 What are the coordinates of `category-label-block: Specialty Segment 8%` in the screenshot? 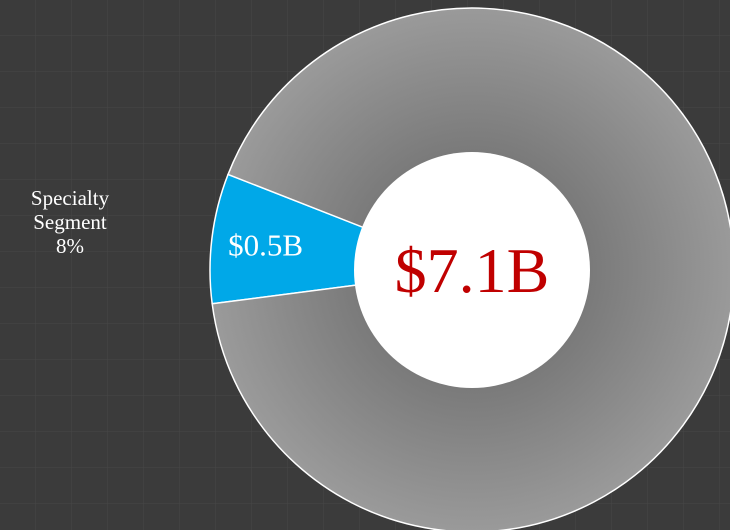 It's located at (70, 222).